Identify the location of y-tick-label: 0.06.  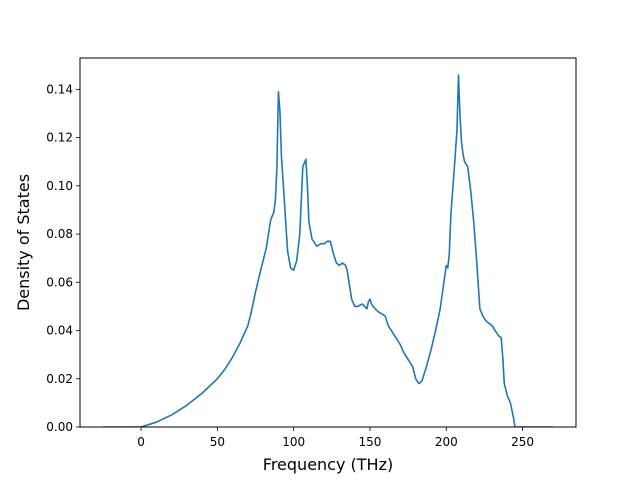
(59, 282).